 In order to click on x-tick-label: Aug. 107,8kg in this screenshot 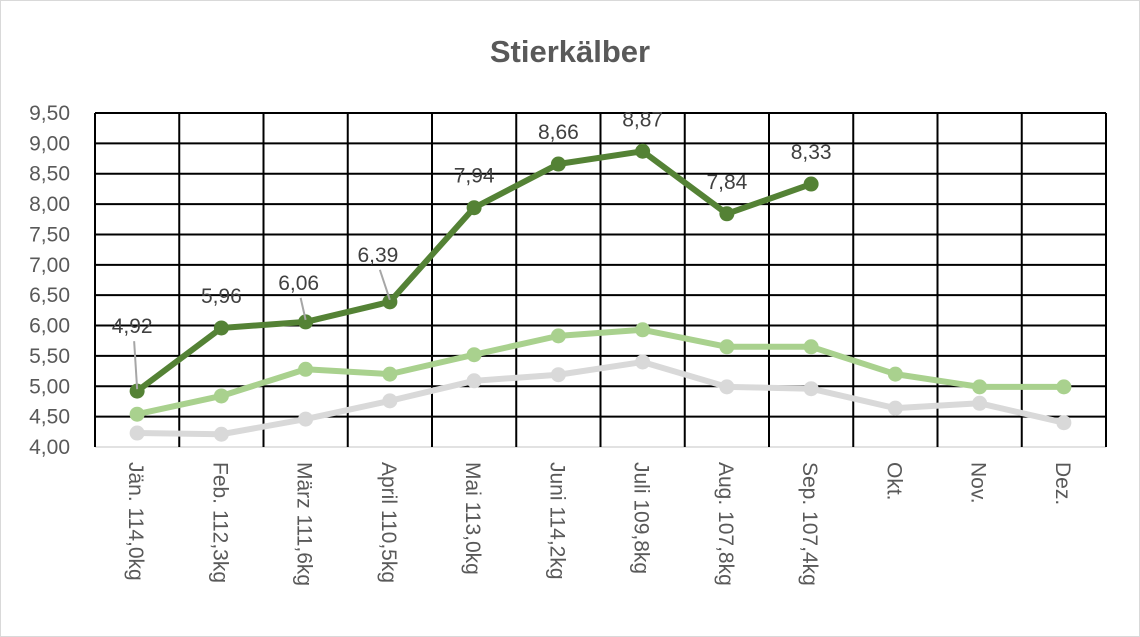, I will do `click(725, 524)`.